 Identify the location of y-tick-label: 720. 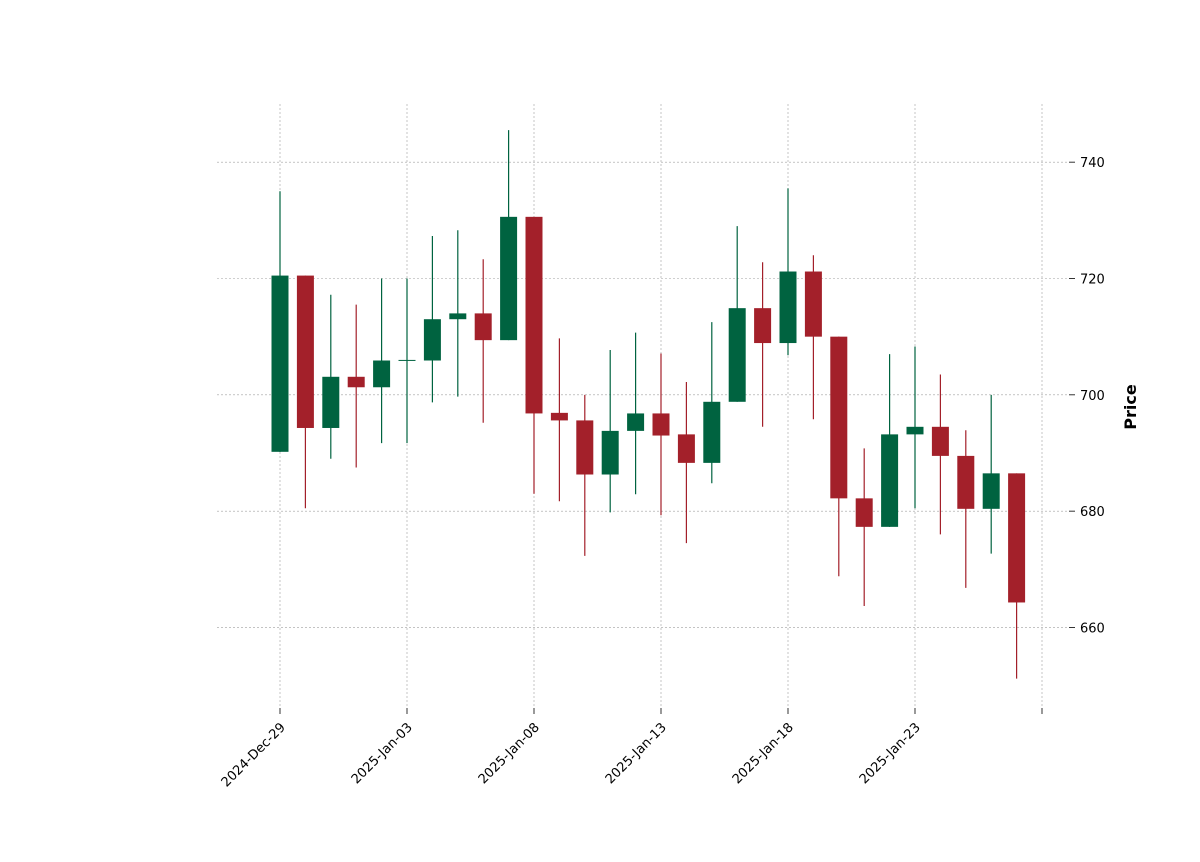
(1092, 279).